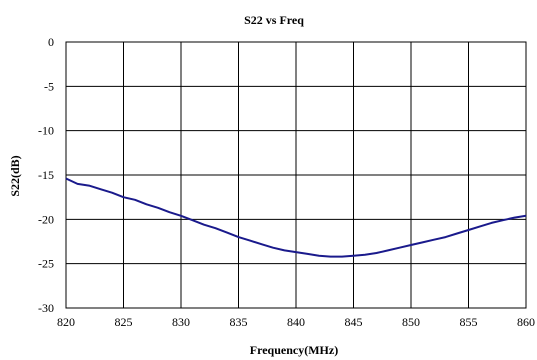  What do you see at coordinates (239, 322) in the screenshot?
I see `x-tick-label: 835` at bounding box center [239, 322].